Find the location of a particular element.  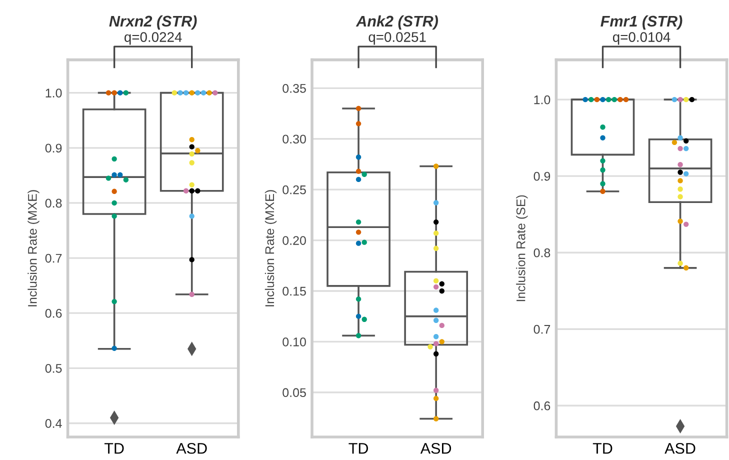

y-tick-label: 0.10 is located at coordinates (294, 341).